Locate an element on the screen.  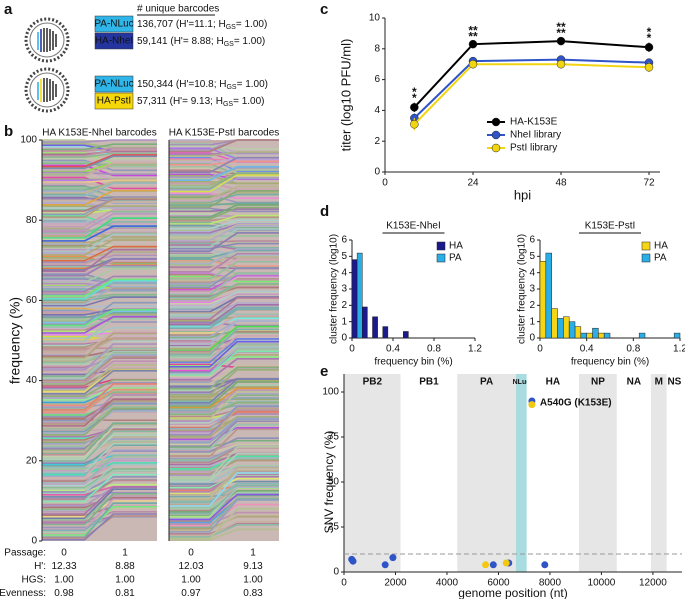
legend-label: PA is located at coordinates (660, 258).